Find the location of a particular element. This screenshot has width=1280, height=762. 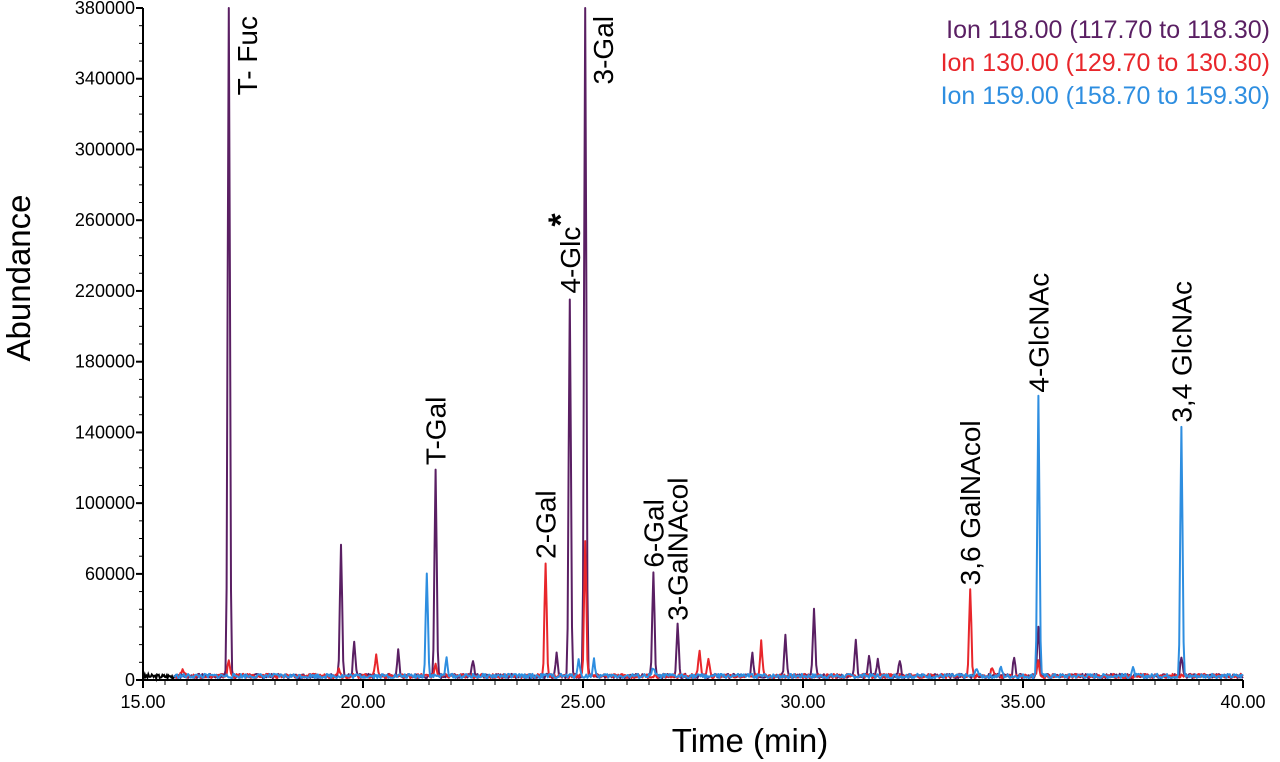

x-tick-label: 20.00 is located at coordinates (362, 702).